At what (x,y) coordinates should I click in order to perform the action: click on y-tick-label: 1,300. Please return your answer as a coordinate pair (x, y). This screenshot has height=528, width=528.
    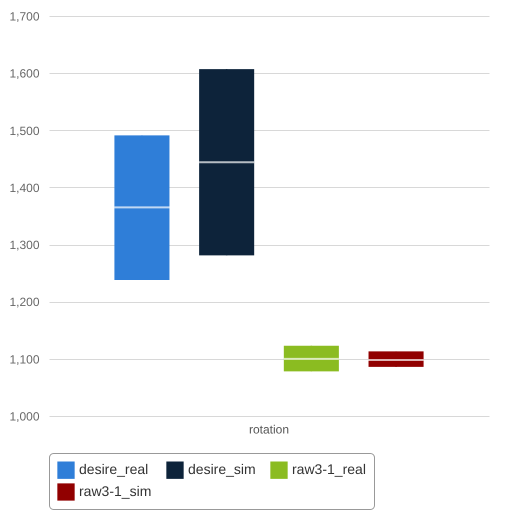
    Looking at the image, I should click on (24, 245).